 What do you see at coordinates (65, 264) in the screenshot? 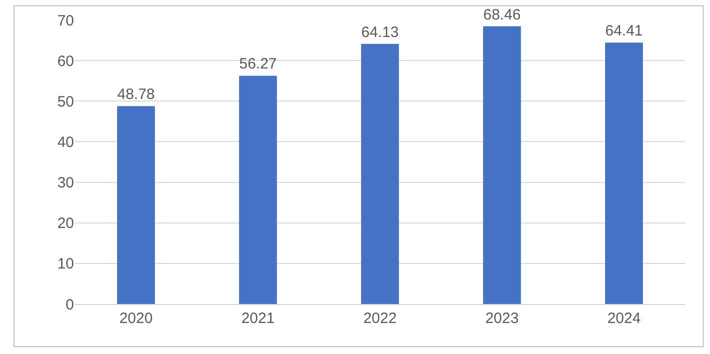
I see `y-tick-label: 10` at bounding box center [65, 264].